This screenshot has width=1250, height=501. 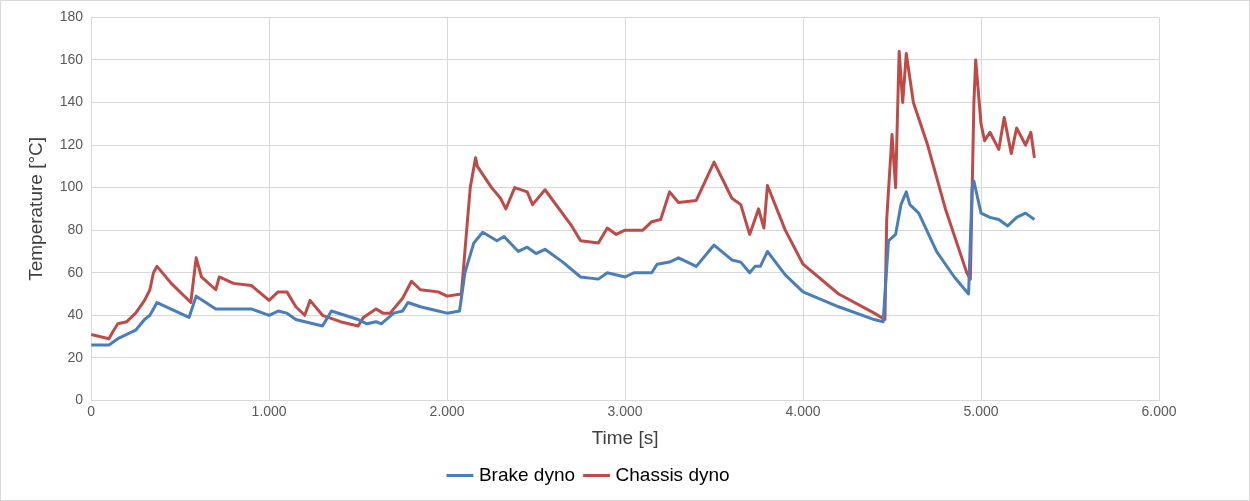 What do you see at coordinates (625, 437) in the screenshot?
I see `x-axis-title: Time [s]` at bounding box center [625, 437].